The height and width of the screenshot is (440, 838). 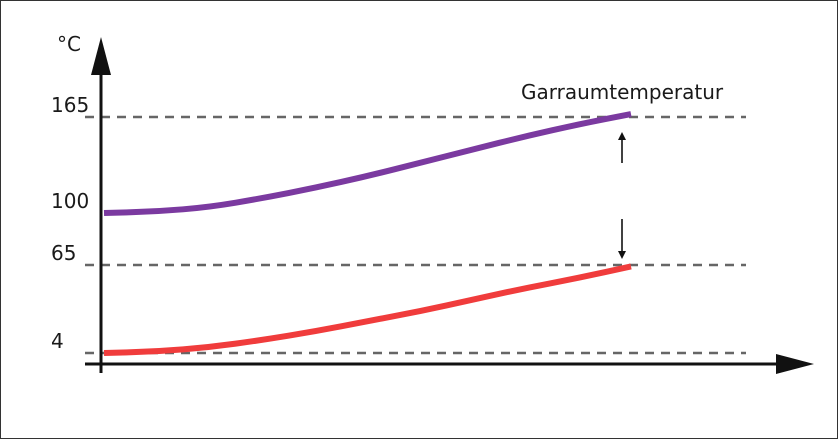 What do you see at coordinates (795, 364) in the screenshot?
I see `x-axis-arrowhead` at bounding box center [795, 364].